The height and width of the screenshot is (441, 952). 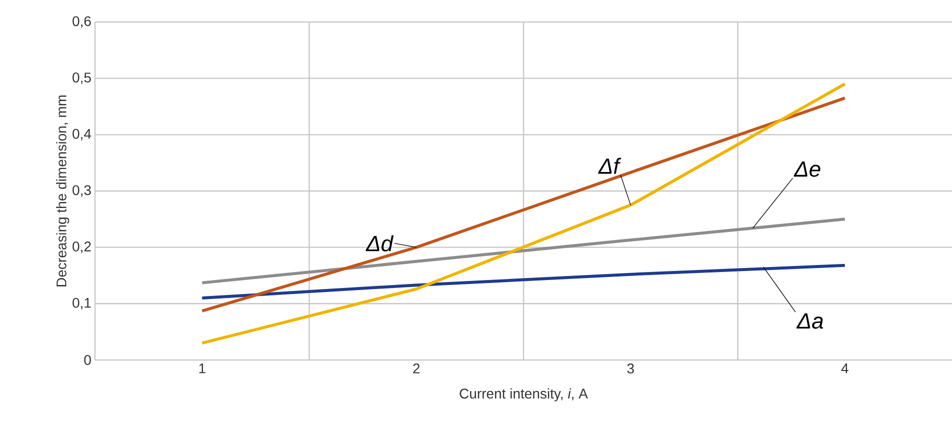 What do you see at coordinates (87, 360) in the screenshot?
I see `y-tick-label: 0` at bounding box center [87, 360].